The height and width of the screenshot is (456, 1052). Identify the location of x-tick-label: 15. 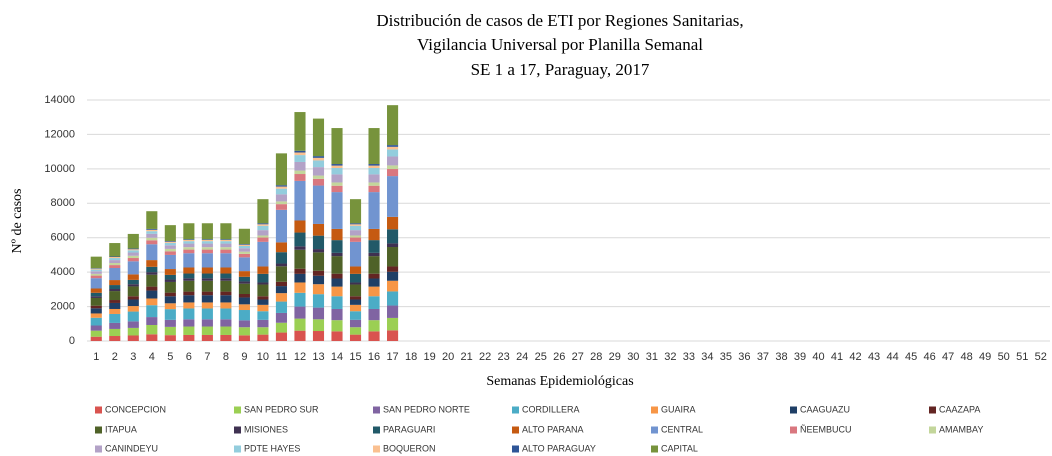
(355, 357).